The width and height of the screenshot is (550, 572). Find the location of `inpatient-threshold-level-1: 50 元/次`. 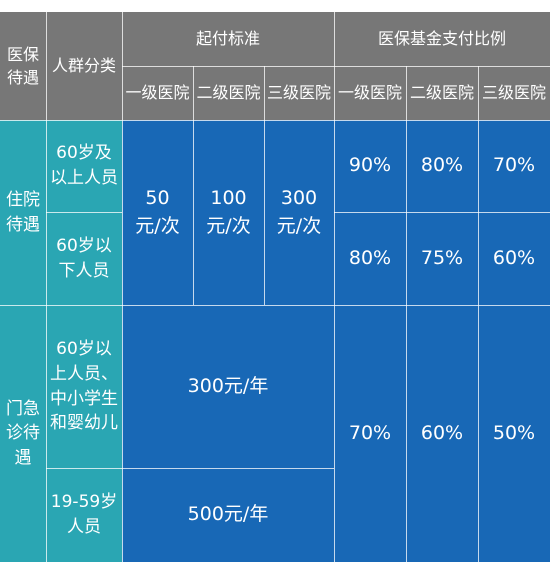

inpatient-threshold-level-1: 50 元/次 is located at coordinates (157, 212).